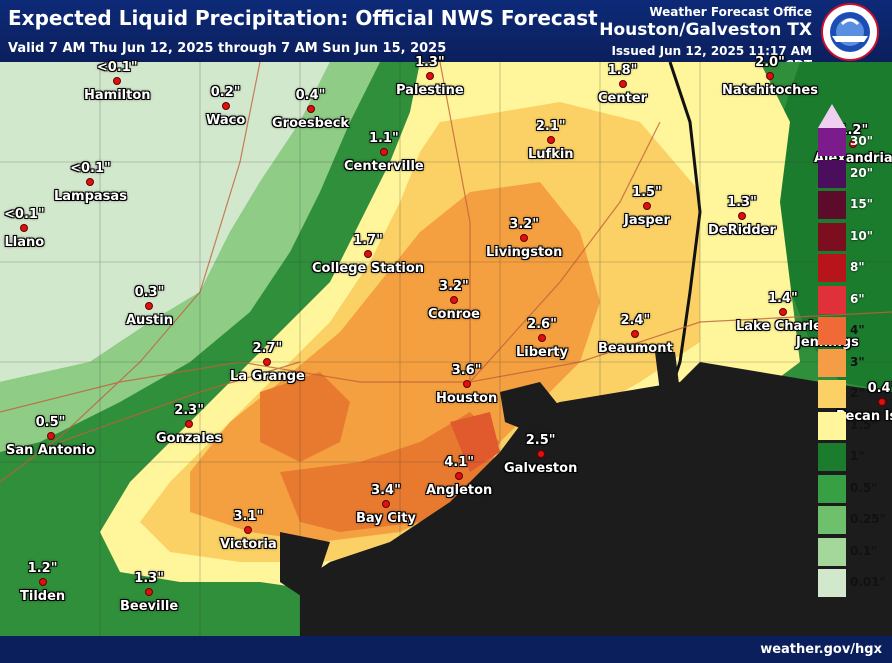 This screenshot has height=663, width=892. What do you see at coordinates (821, 649) in the screenshot?
I see `site-url: weather.gov/hgx` at bounding box center [821, 649].